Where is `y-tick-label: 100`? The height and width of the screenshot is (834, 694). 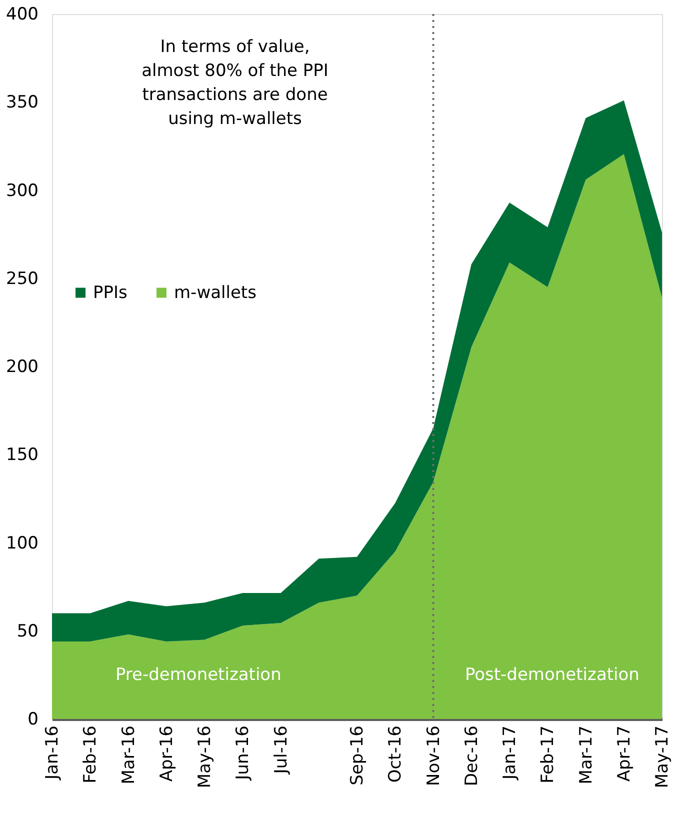
y-tick-label: 100 is located at coordinates (22, 543).